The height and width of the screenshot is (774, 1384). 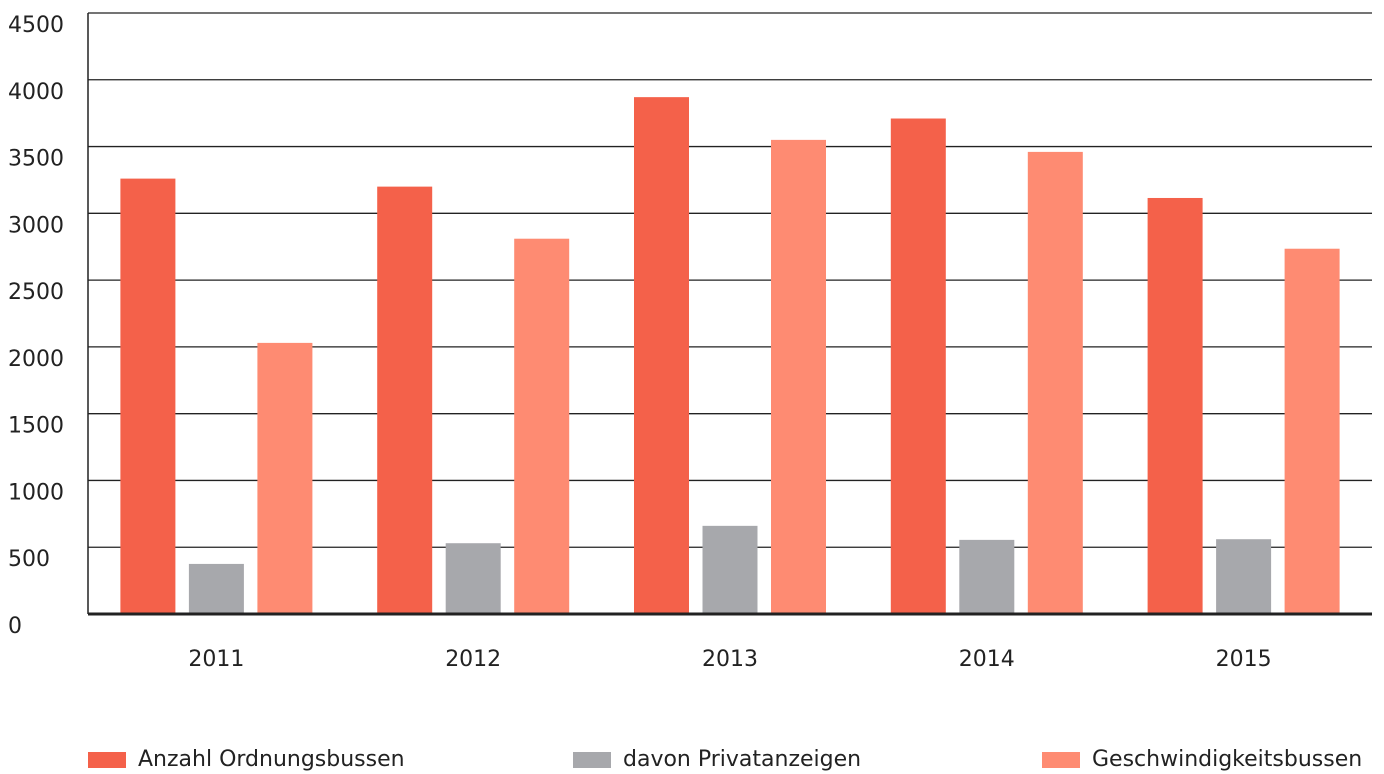 I want to click on x-tick-label: 2015, so click(x=1244, y=659).